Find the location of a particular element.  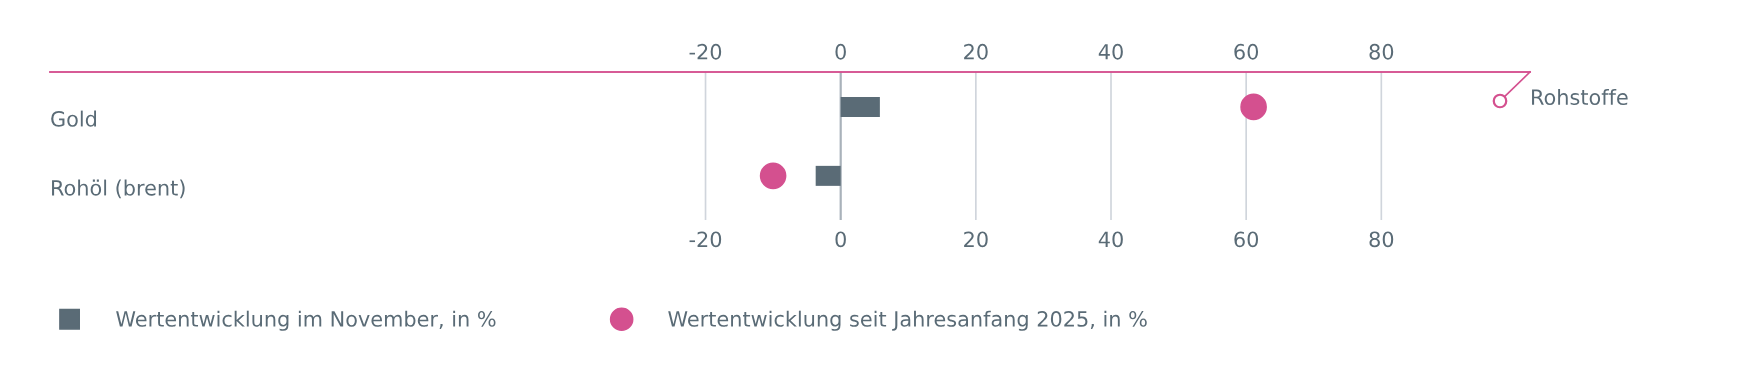

legend-label: Wertentwicklung im November, in % is located at coordinates (306, 320).